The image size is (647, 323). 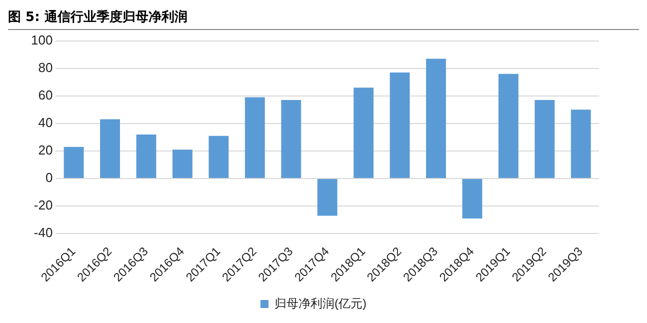 What do you see at coordinates (43, 232) in the screenshot?
I see `y-tick-label: -40` at bounding box center [43, 232].